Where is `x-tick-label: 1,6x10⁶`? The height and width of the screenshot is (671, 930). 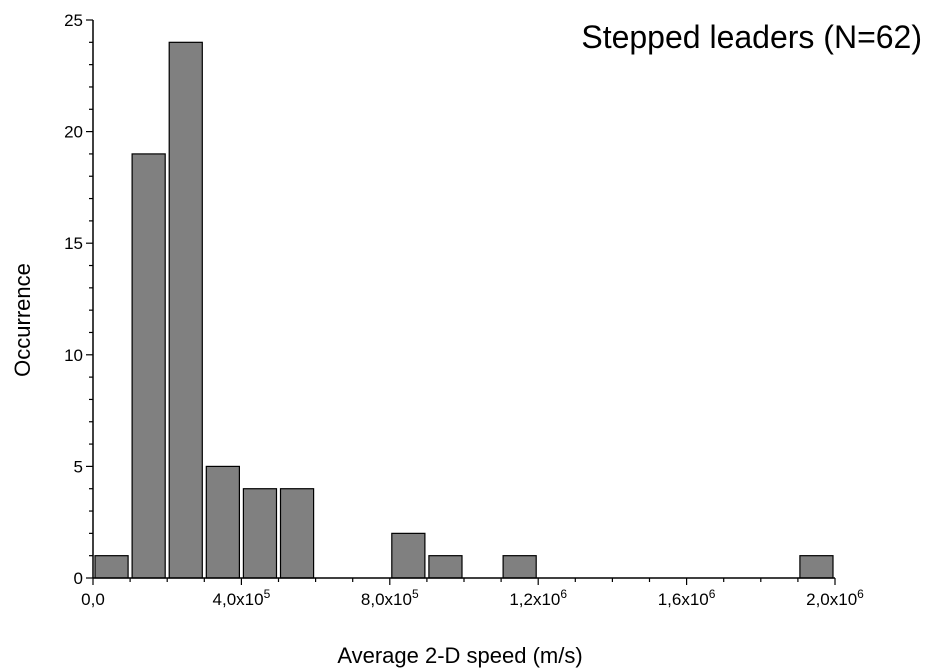
x-tick-label: 1,6x10⁶ is located at coordinates (687, 598).